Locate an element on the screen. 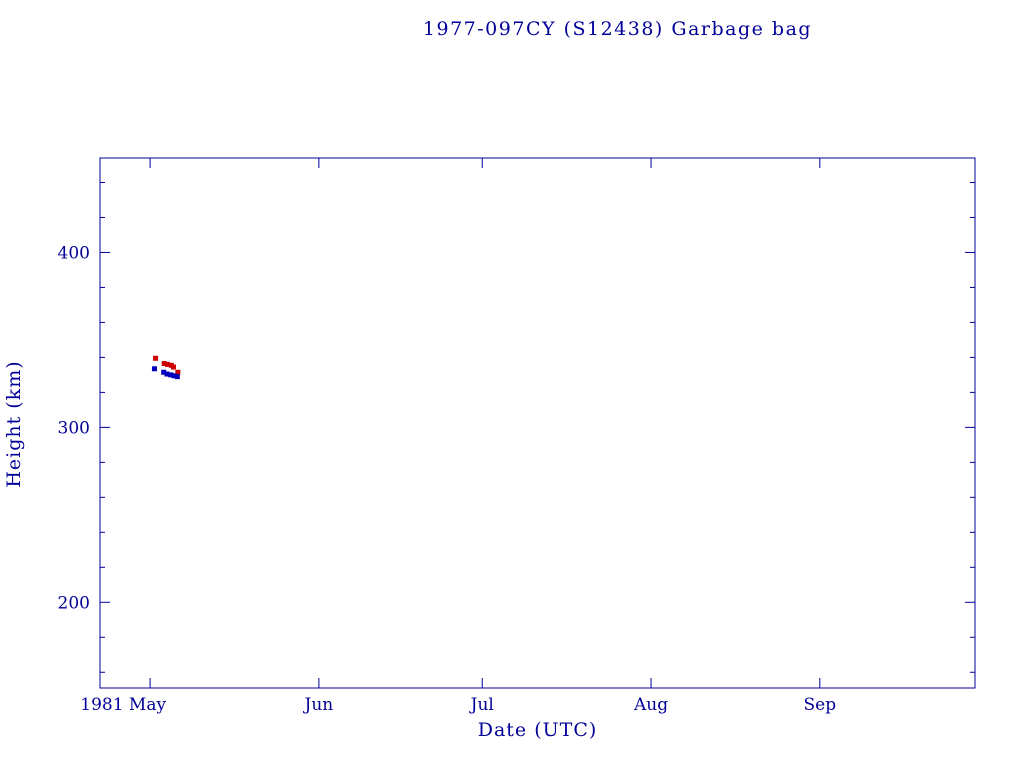 The image size is (1024, 768). x-axis-label: Date (UTC) is located at coordinates (537, 730).